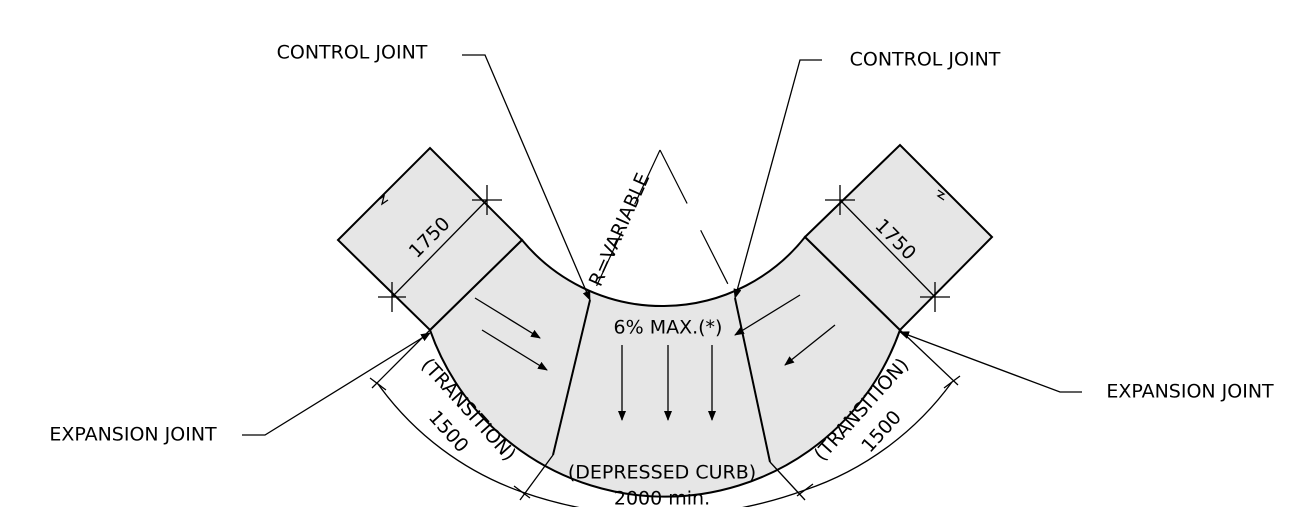 Image resolution: width=1305 pixels, height=507 pixels. What do you see at coordinates (655, 357) in the screenshot?
I see `slope-arrows` at bounding box center [655, 357].